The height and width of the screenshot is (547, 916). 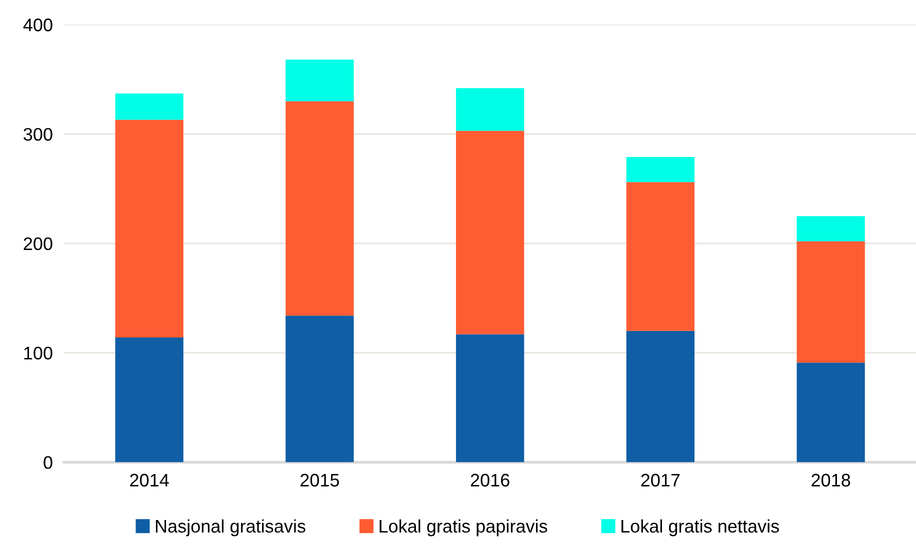 I want to click on x-tick-label: 2015, so click(x=320, y=480).